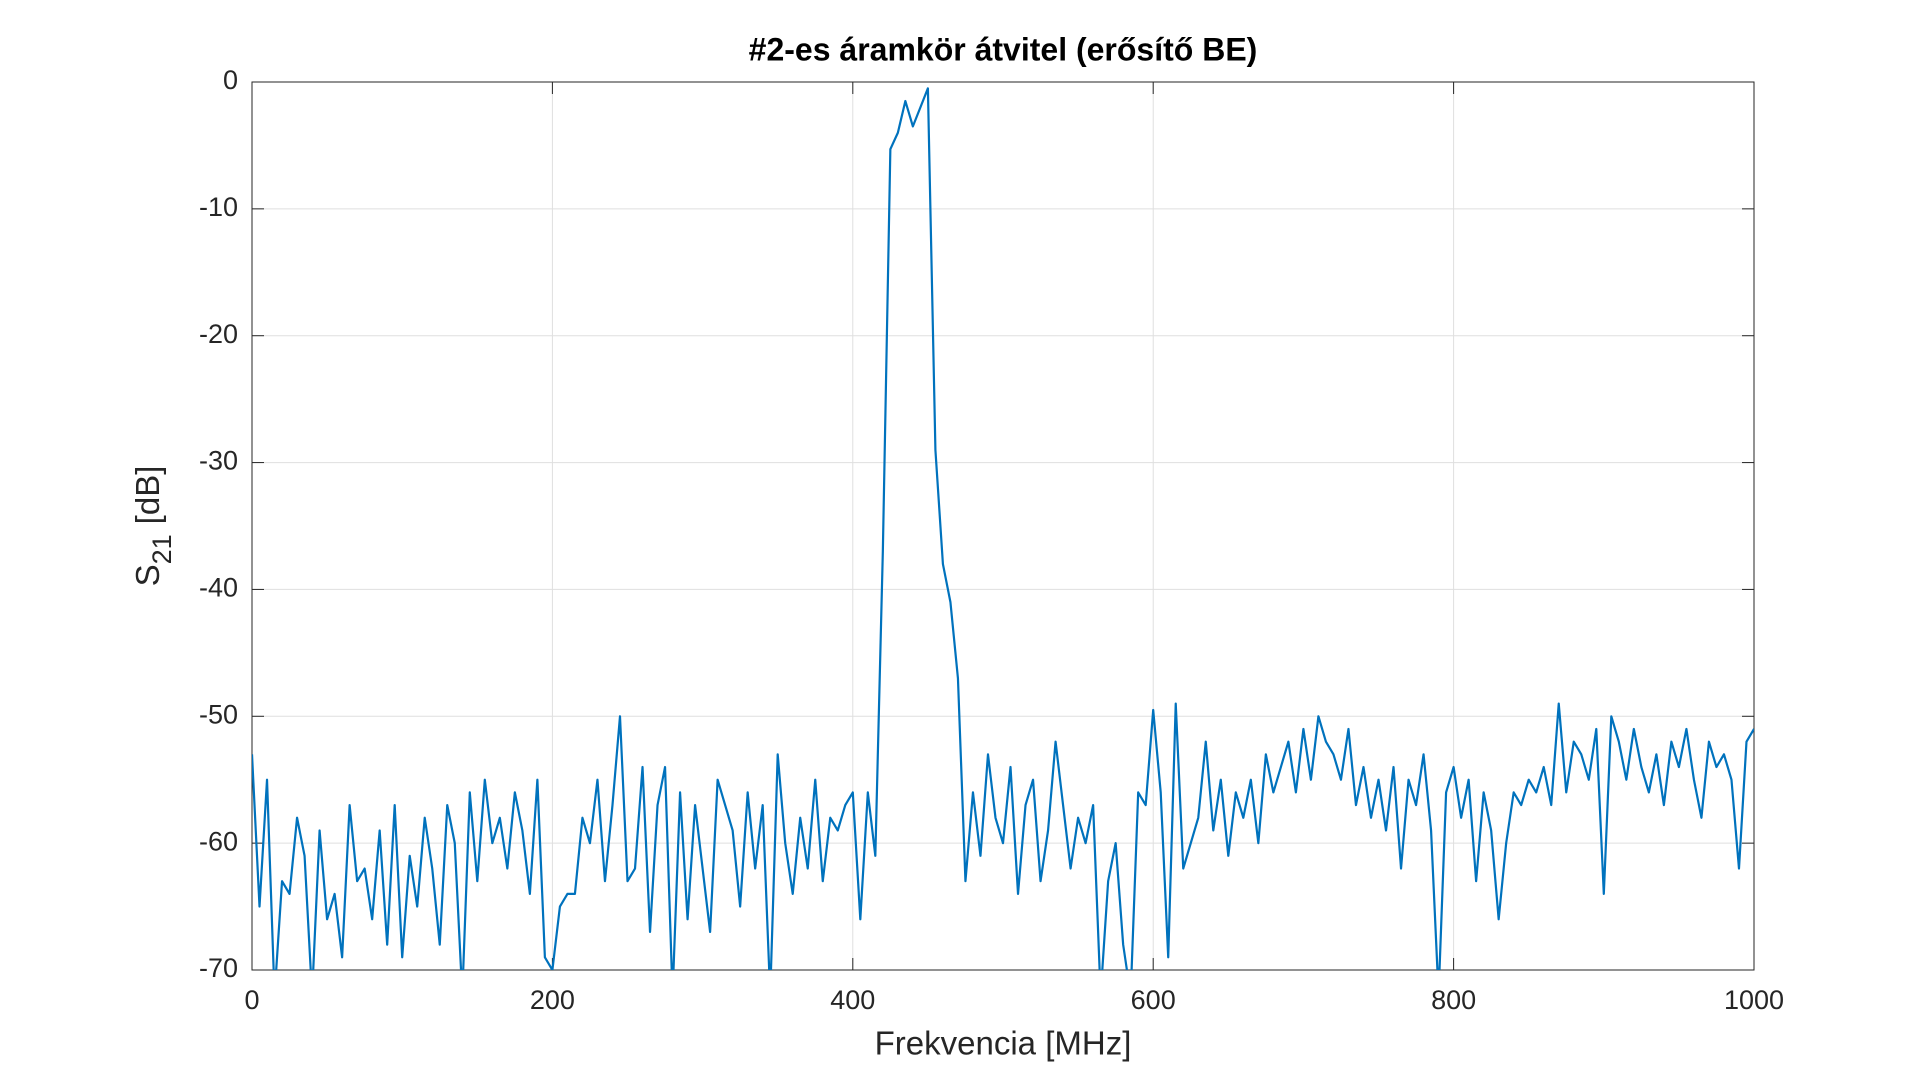  I want to click on x-tick-label: 0, so click(251, 1000).